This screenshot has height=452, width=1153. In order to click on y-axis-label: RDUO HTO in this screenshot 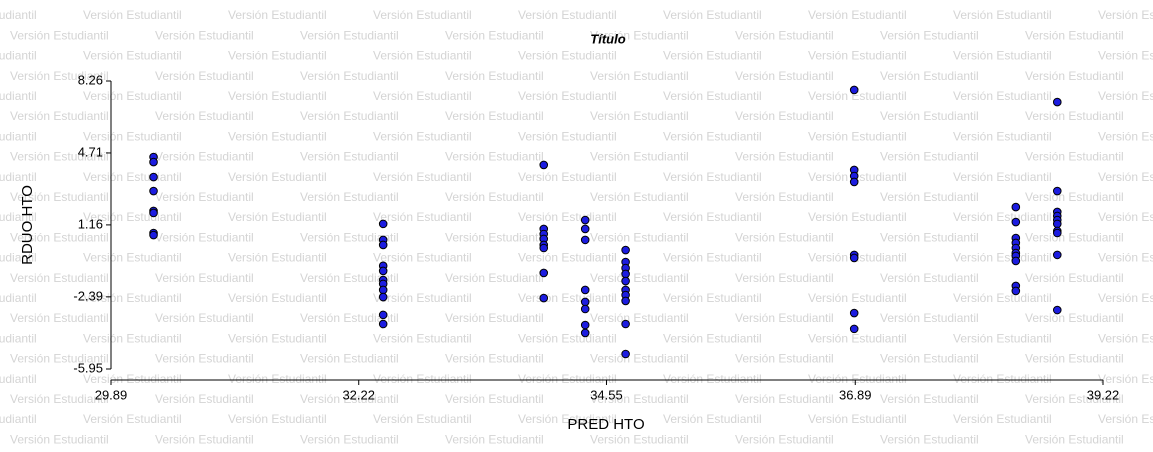, I will do `click(27, 225)`.